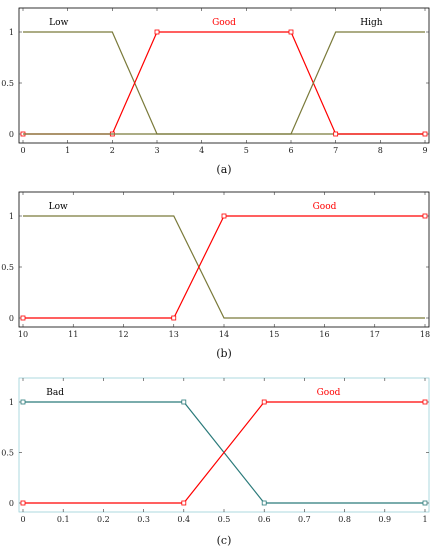  Describe the element at coordinates (112, 150) in the screenshot. I see `x-tick-label: 2` at that location.